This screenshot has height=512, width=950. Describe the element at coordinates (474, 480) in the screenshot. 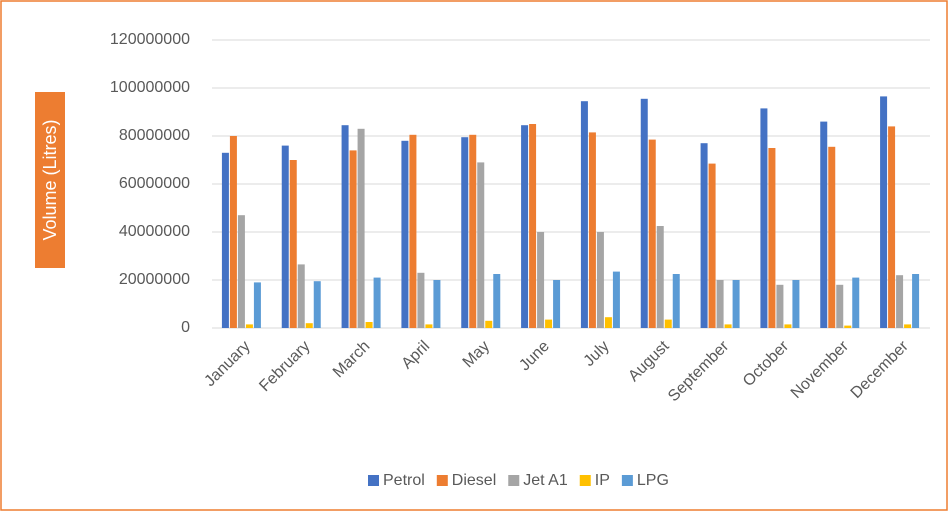

I see `legend-label: Diesel` at that location.